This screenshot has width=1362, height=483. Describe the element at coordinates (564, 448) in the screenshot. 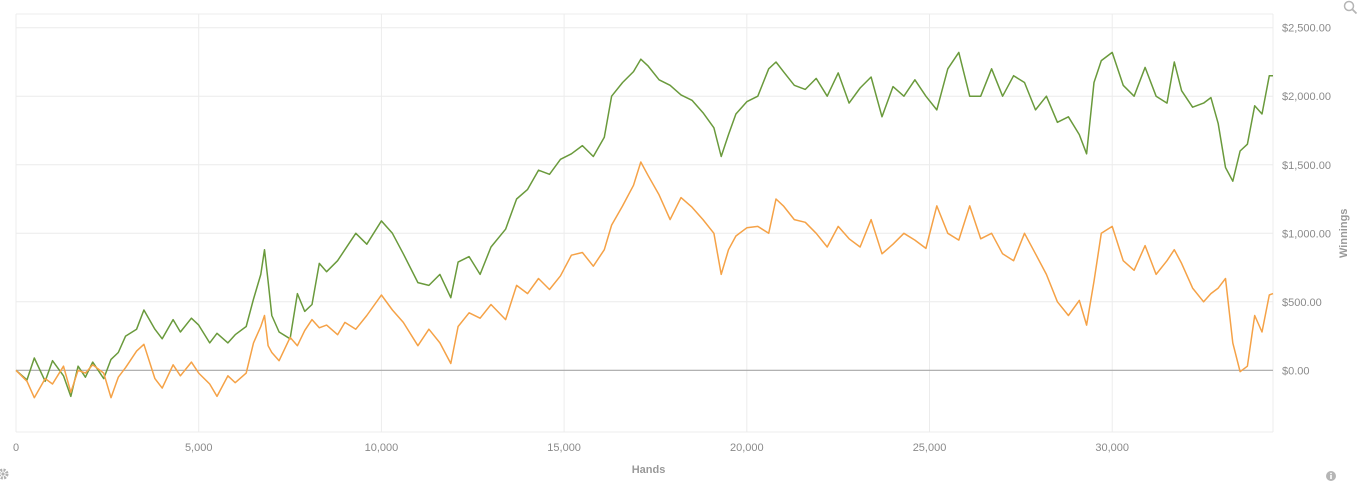

I see `x-tick-label: 15,000` at that location.